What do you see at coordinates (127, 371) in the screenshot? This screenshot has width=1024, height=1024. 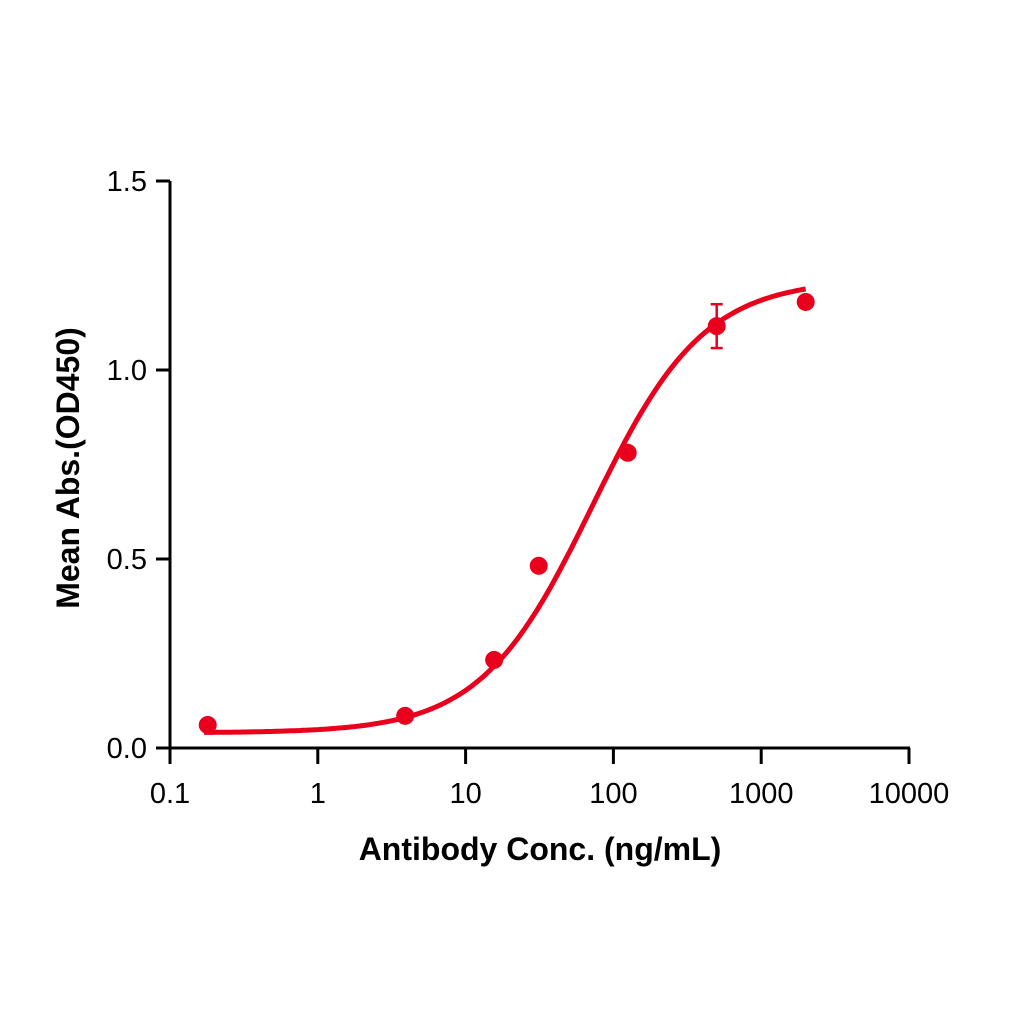 I see `y-tick-label: 1.0` at bounding box center [127, 371].